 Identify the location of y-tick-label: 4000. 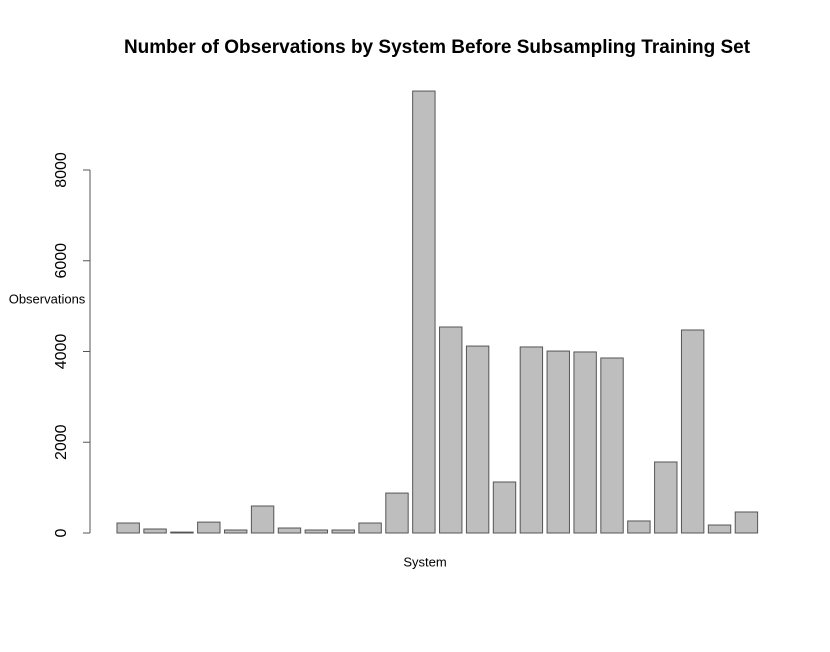
(61, 352).